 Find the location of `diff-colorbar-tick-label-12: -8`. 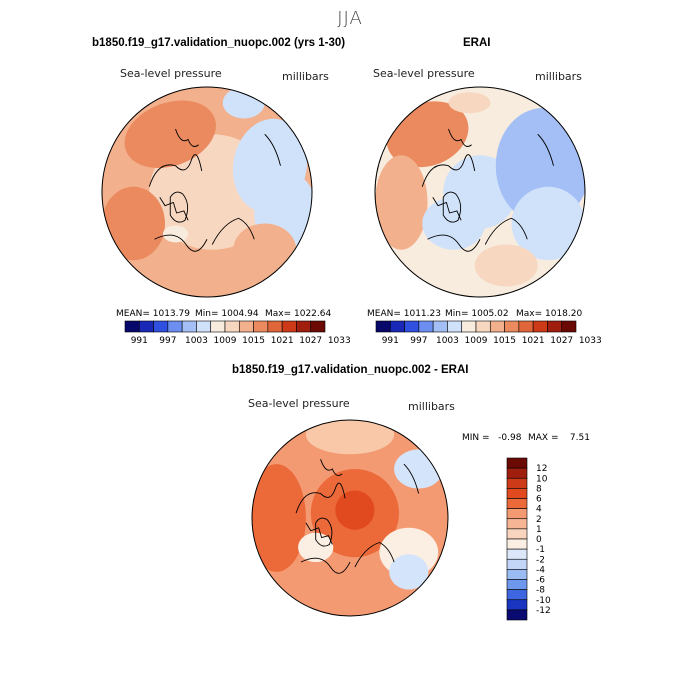

diff-colorbar-tick-label-12: -8 is located at coordinates (540, 591).